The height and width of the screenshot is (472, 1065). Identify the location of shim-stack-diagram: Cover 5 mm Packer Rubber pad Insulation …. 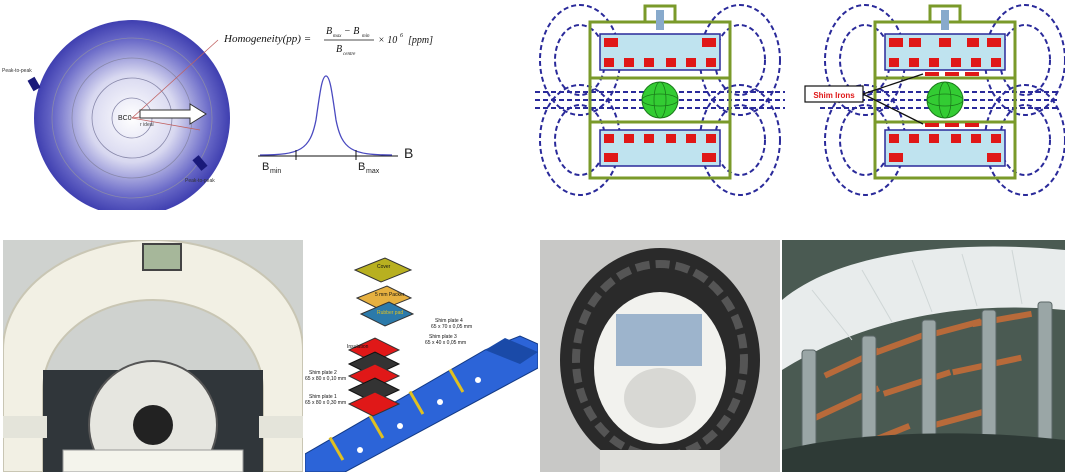
(421, 356).